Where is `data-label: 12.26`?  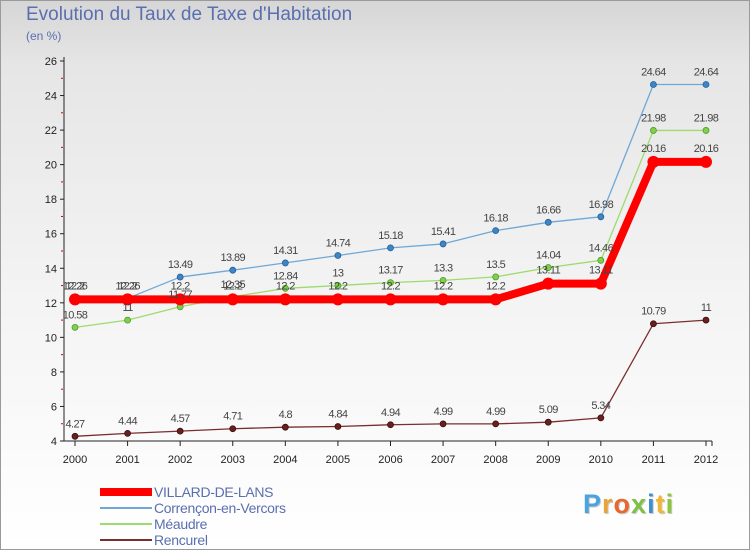 data-label: 12.26 is located at coordinates (127, 286).